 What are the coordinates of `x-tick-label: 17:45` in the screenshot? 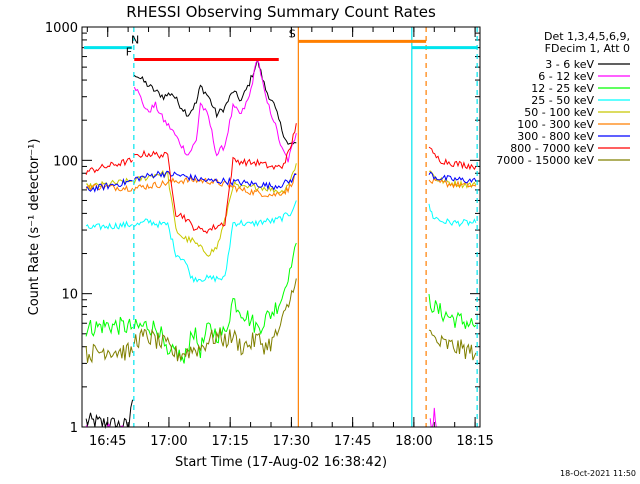 It's located at (352, 441).